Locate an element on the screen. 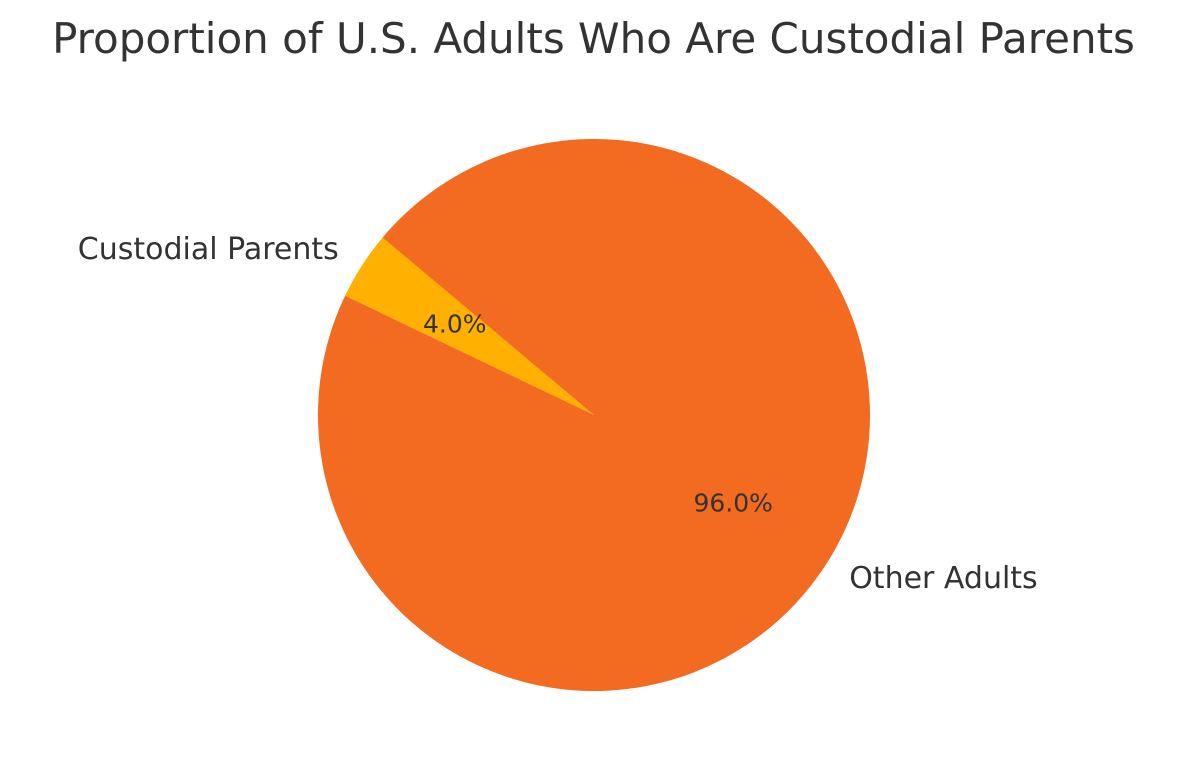 This screenshot has width=1187, height=780. slice-percent-label: 4.0% is located at coordinates (455, 323).